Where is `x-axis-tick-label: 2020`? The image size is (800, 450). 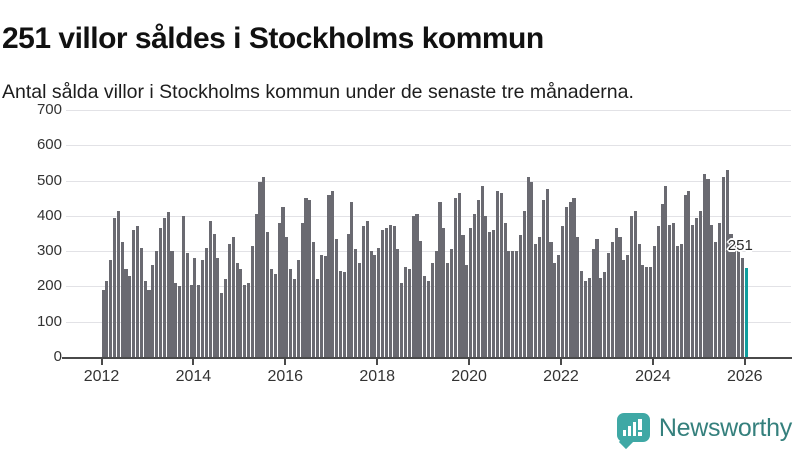 x-axis-tick-label: 2020 is located at coordinates (469, 376).